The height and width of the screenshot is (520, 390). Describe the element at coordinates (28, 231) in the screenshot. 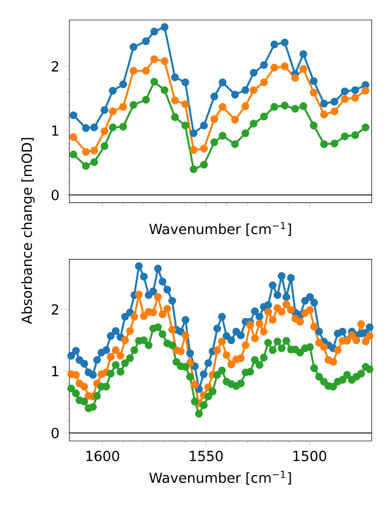

I see `y-axis-title: Absorbance change [mOD]` at that location.